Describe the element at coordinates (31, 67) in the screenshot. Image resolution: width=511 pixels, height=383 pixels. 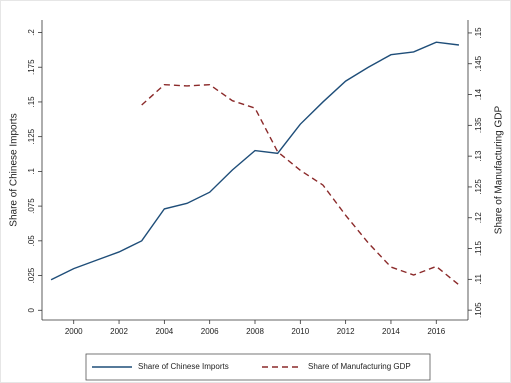
I see `y-tick-label: .175` at that location.